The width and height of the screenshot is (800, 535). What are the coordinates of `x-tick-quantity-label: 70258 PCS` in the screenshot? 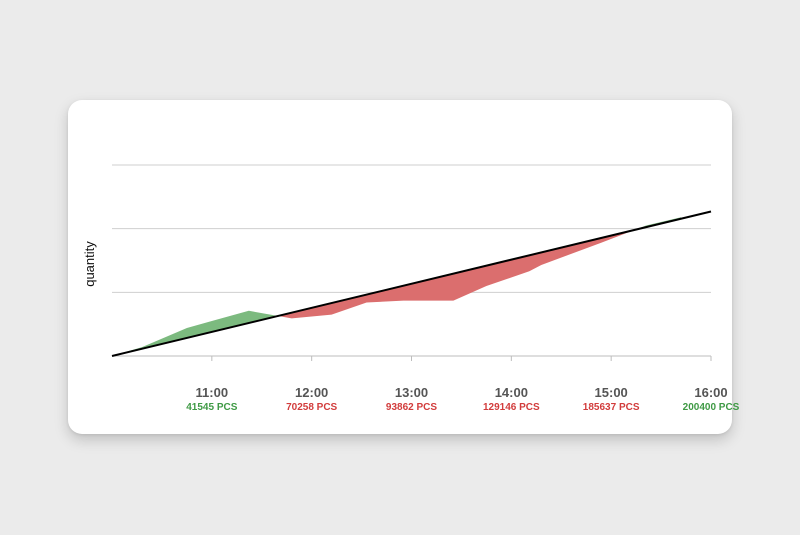 It's located at (311, 407).